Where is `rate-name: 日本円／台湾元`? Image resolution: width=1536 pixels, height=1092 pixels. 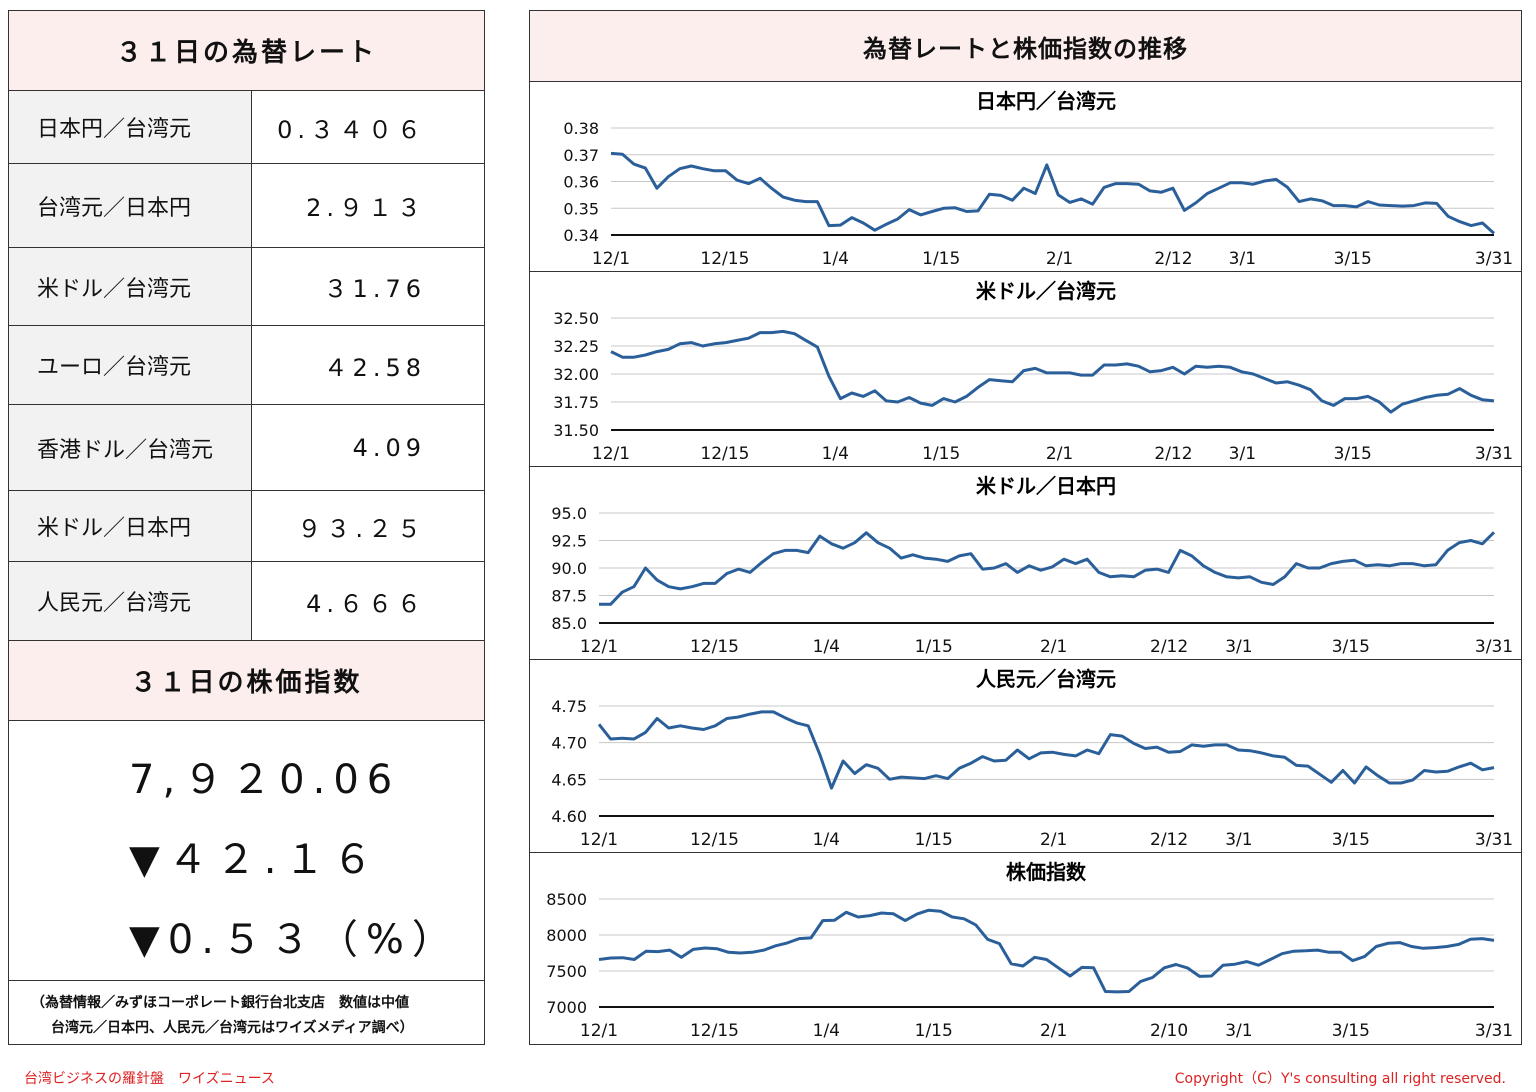
rate-name: 日本円／台湾元 is located at coordinates (130, 127).